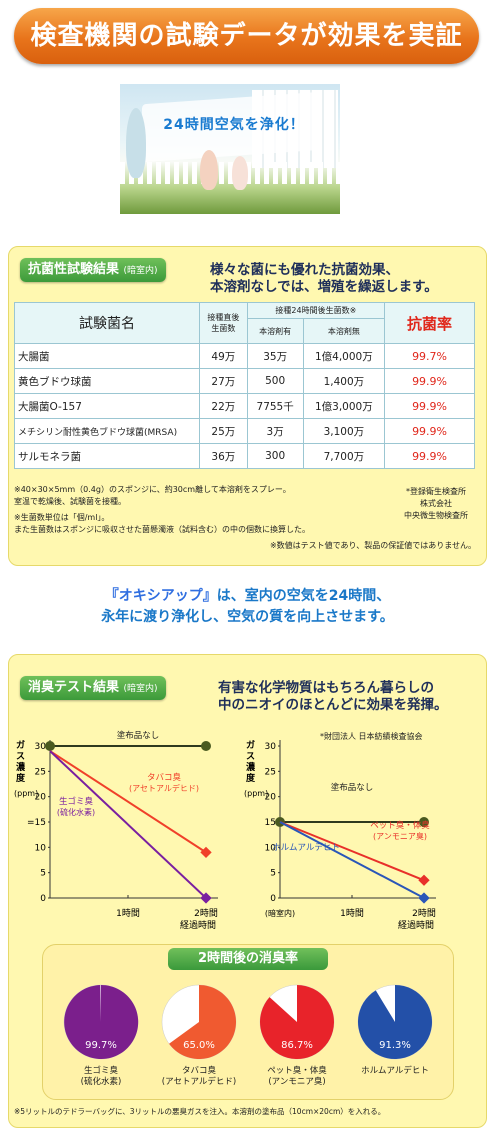  I want to click on bacteria-name: 黄色ブドウ球菌, so click(107, 381).